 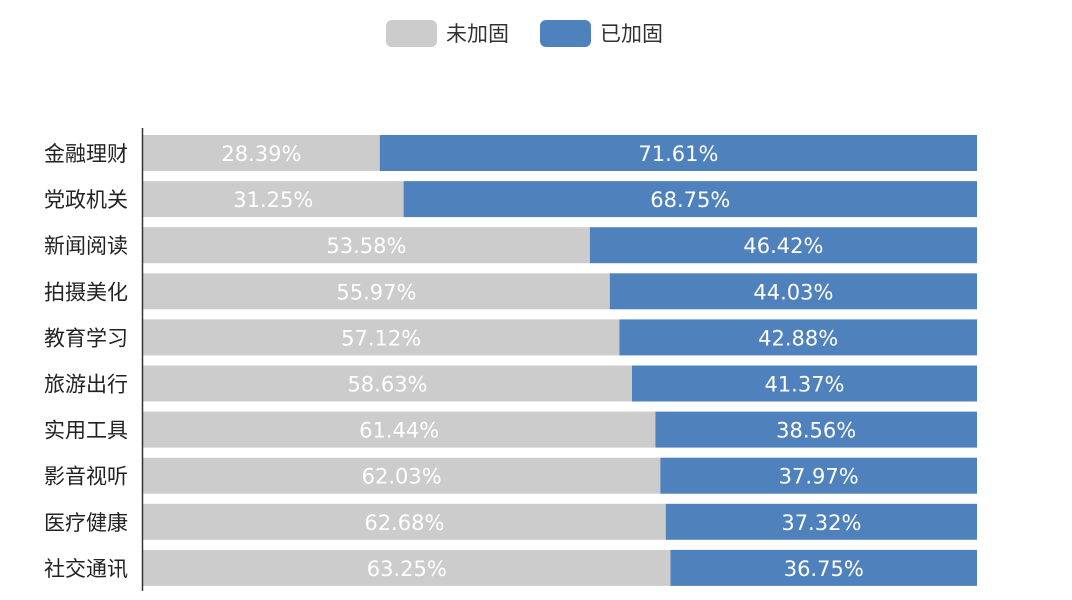 I want to click on data-label-1-8: 62.03%, so click(x=402, y=477).